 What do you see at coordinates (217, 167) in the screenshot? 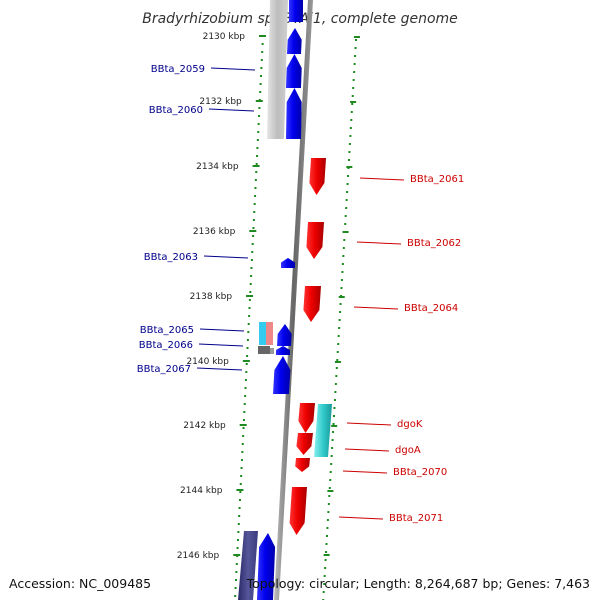
I see `scale-label: 2134 kbp` at bounding box center [217, 167].